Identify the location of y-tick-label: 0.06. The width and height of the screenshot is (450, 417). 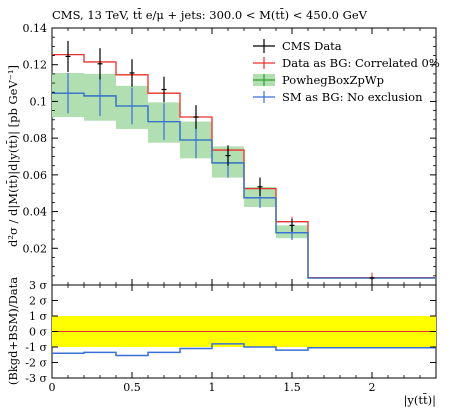
(35, 175).